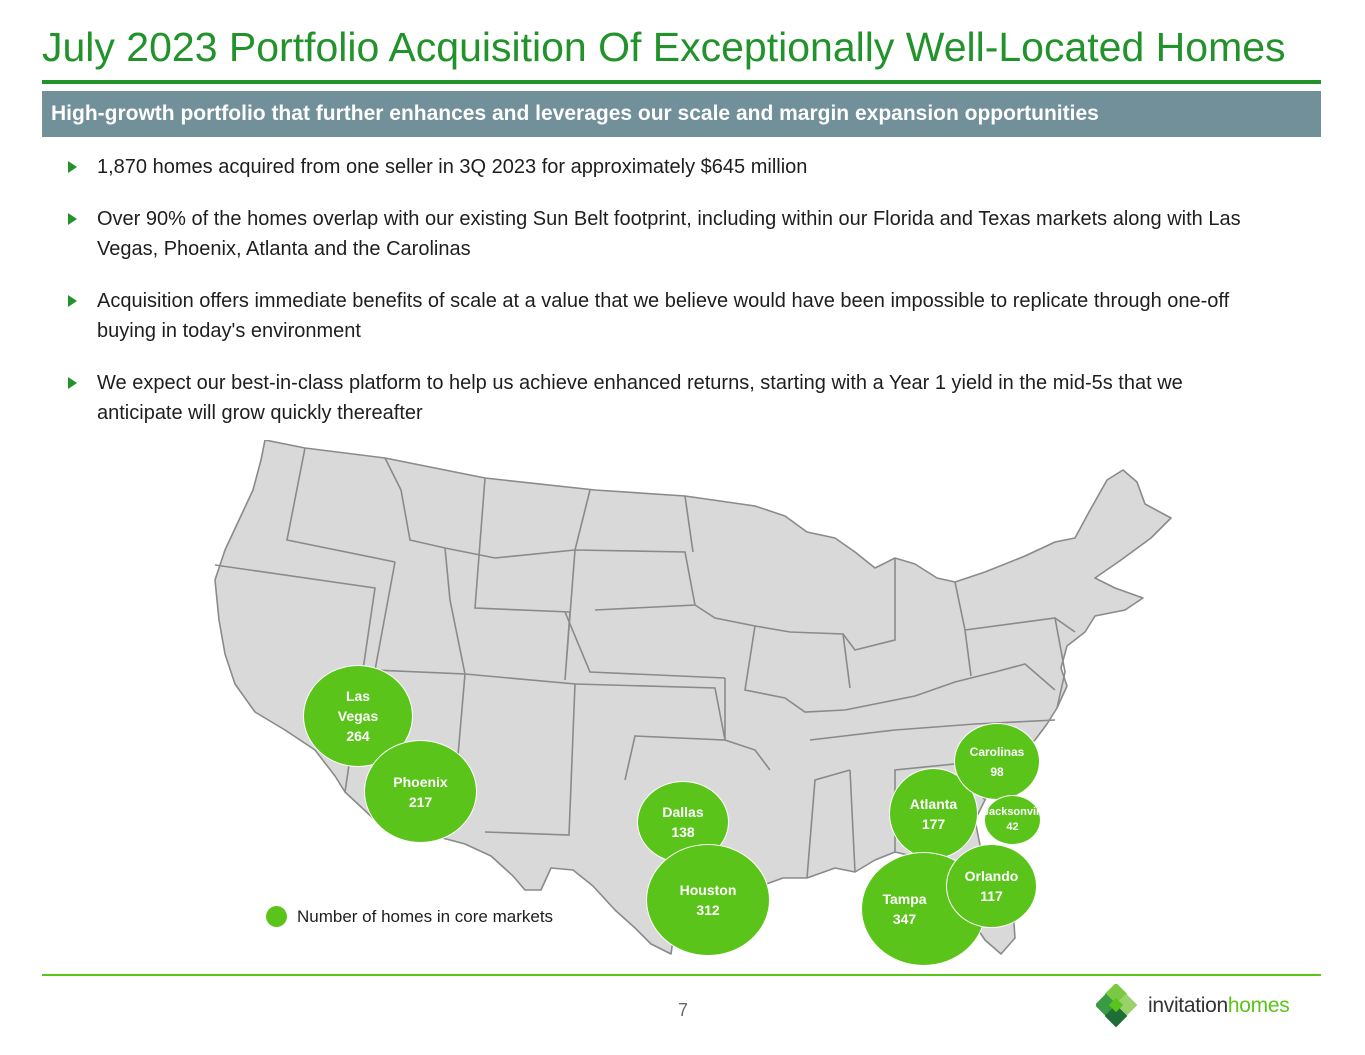 Image resolution: width=1365 pixels, height=1055 pixels. Describe the element at coordinates (358, 736) in the screenshot. I see `market-homes-count: 264` at that location.